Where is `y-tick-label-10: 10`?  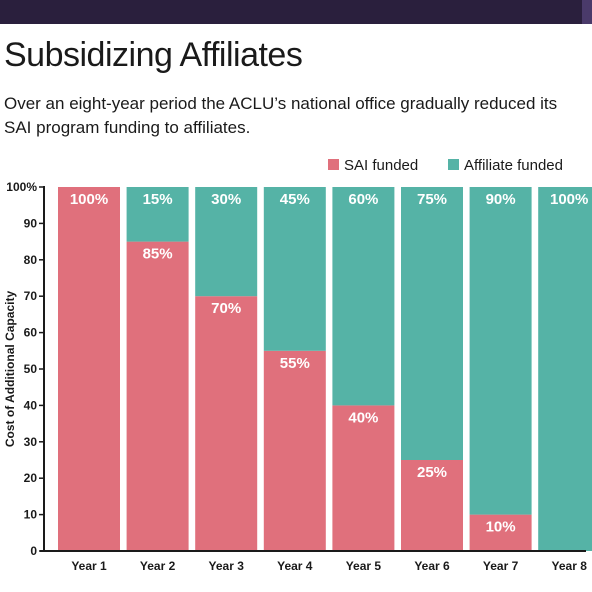 y-tick-label-10: 10 is located at coordinates (31, 515).